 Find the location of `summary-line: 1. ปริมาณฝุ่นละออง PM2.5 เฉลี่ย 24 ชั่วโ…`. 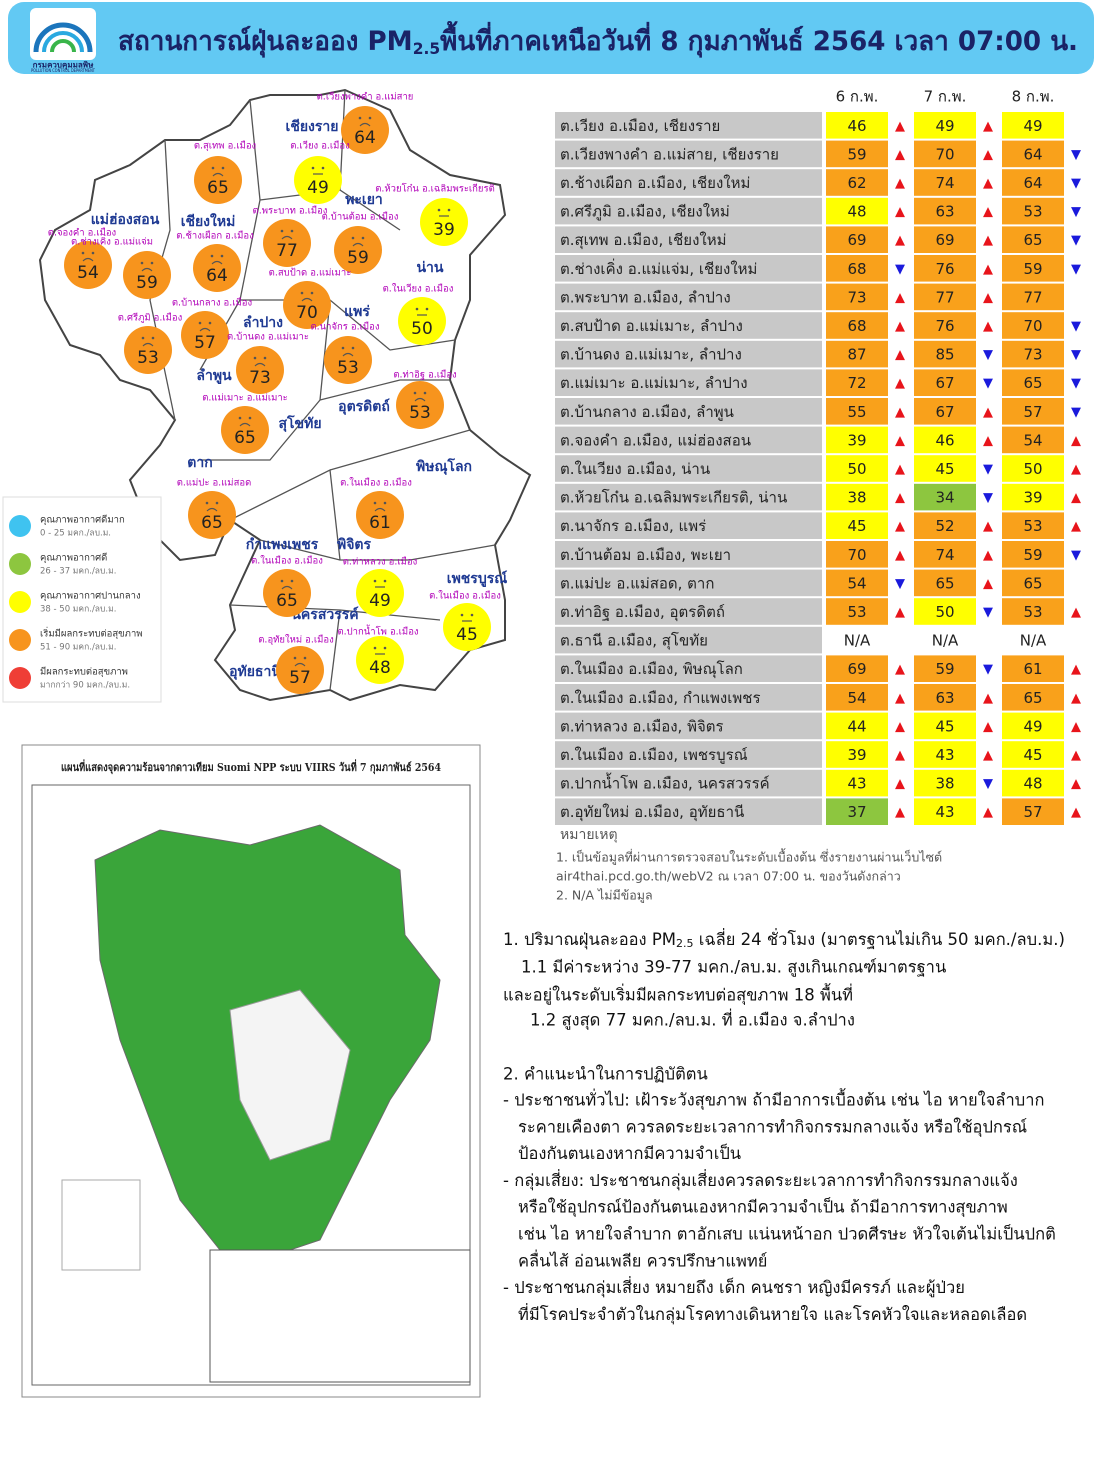

summary-line: 1. ปริมาณฝุ่นละออง PM2.5 เฉลี่ย 24 ชั่วโ… is located at coordinates (784, 939).